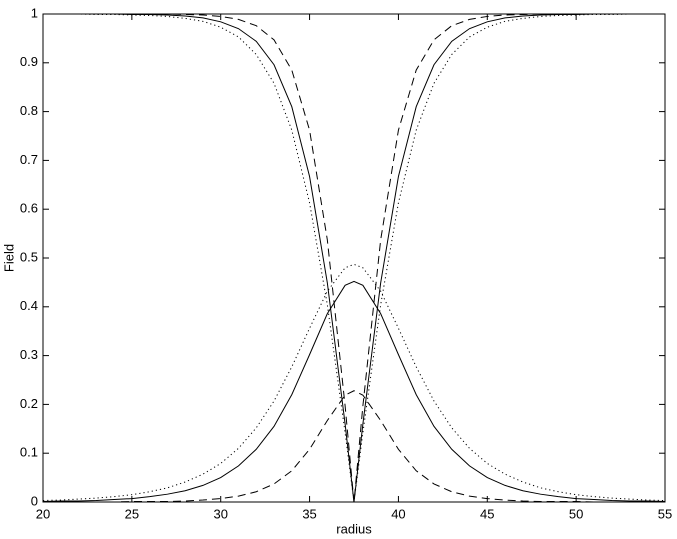  What do you see at coordinates (29, 61) in the screenshot?
I see `y-tick-label: 0.9` at bounding box center [29, 61].